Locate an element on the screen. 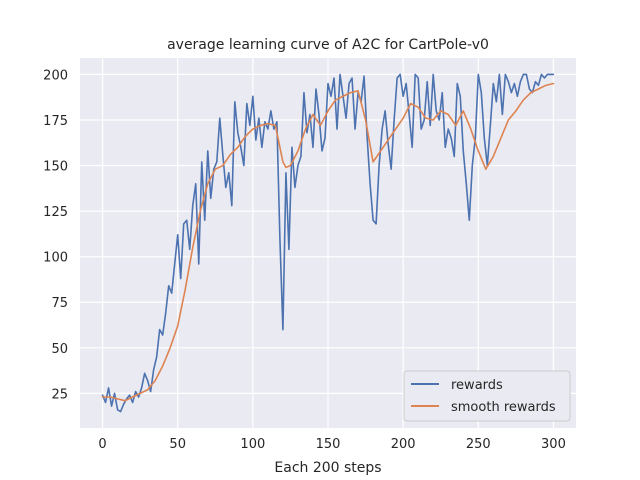  x-axis-label: Each 200 steps is located at coordinates (327, 468).